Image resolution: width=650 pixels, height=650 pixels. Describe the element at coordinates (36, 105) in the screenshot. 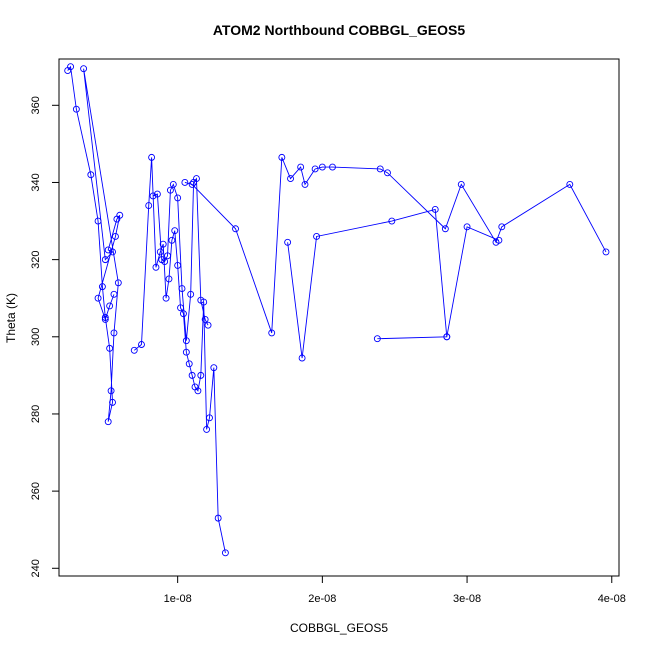

I see `y-tick-label: 360` at that location.